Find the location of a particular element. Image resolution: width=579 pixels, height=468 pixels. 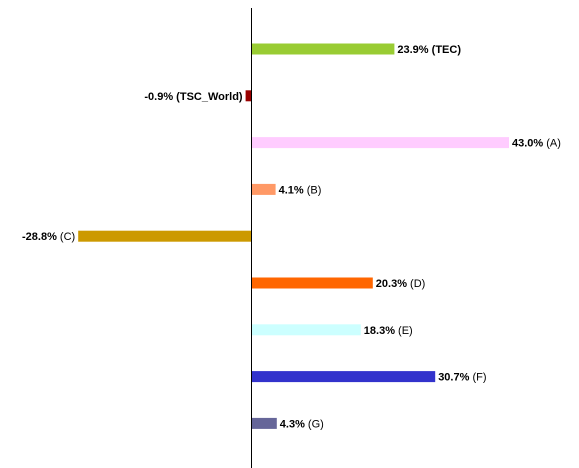

data-label-d: 20.3% (D) is located at coordinates (401, 284).